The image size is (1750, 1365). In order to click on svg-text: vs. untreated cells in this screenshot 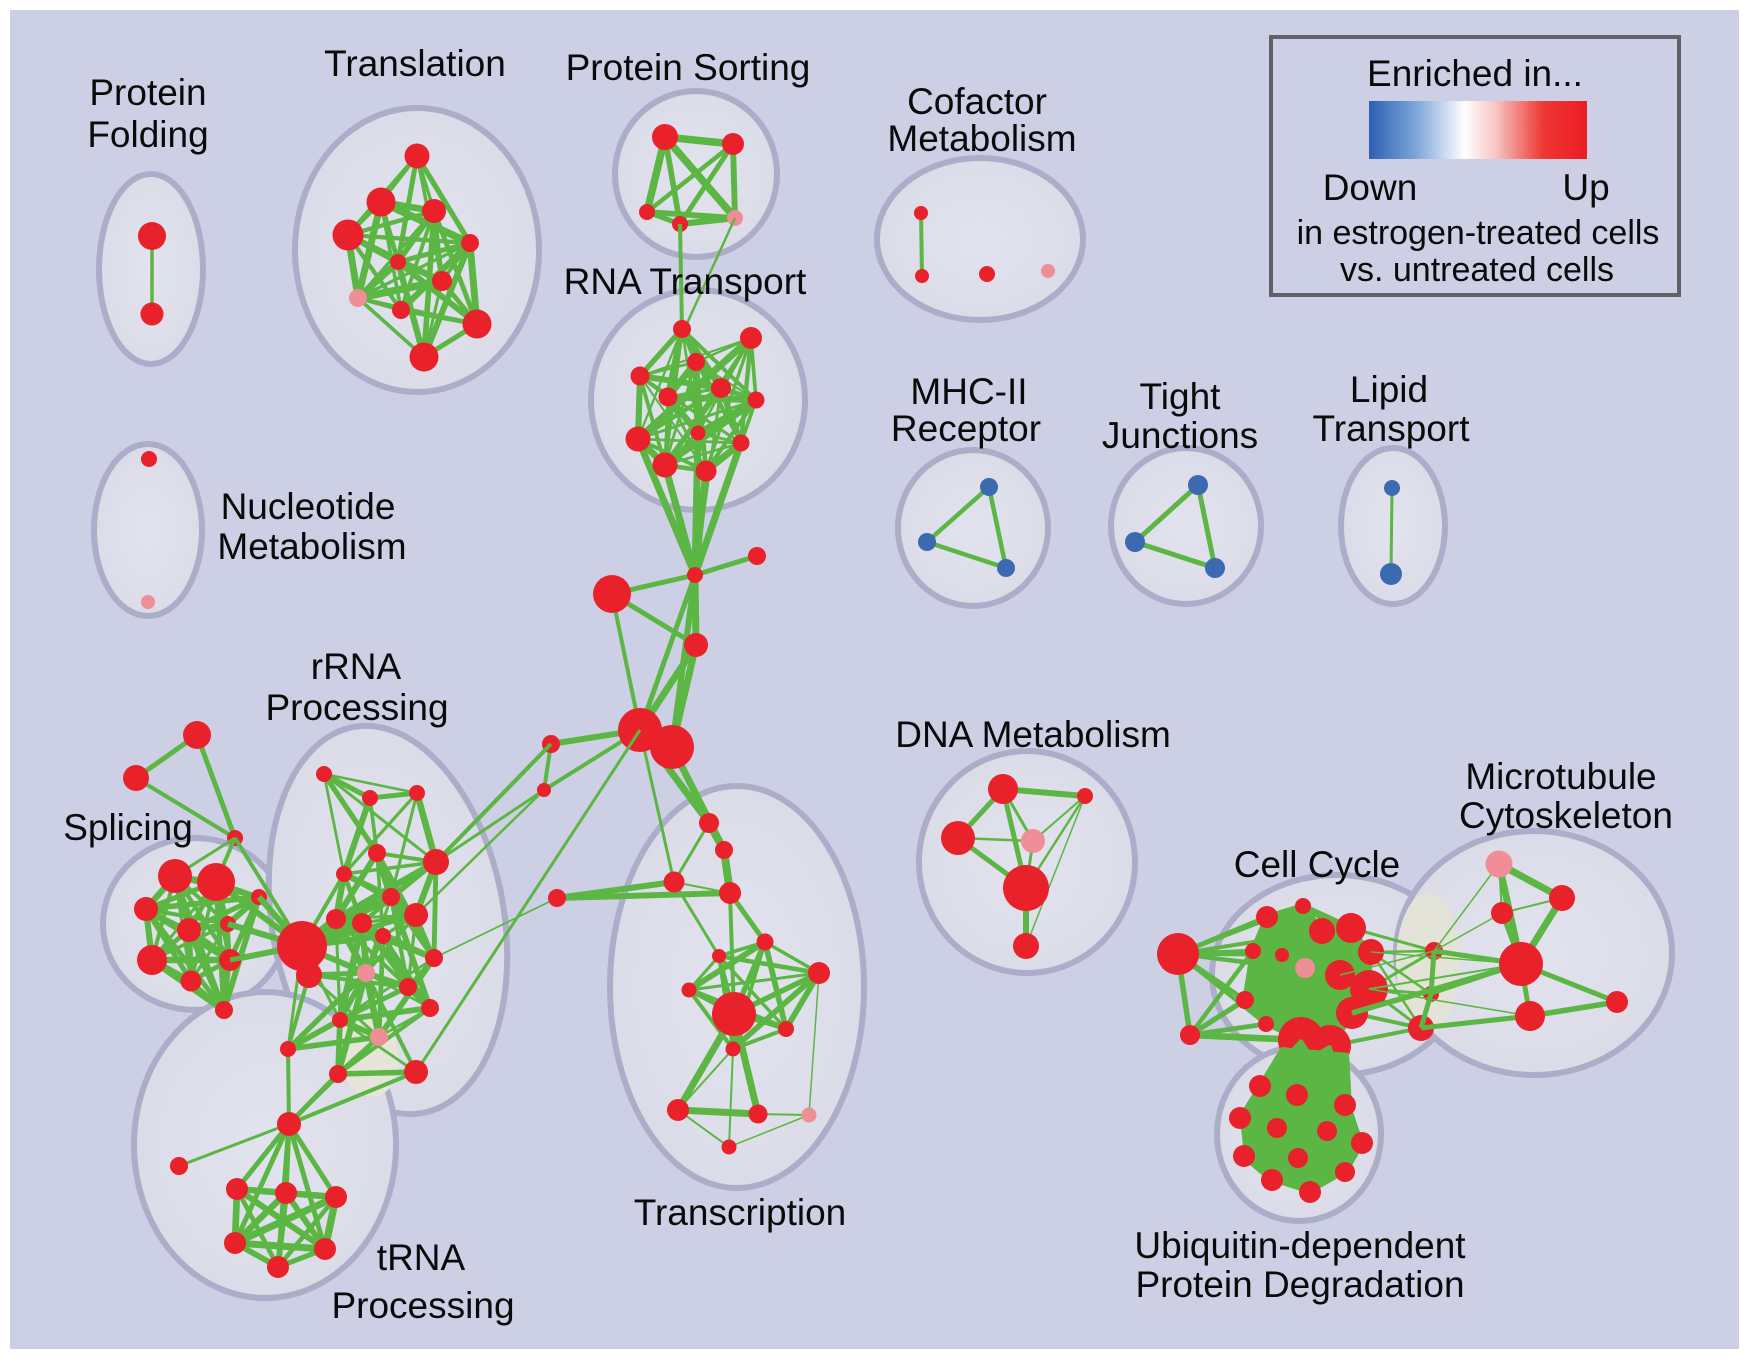, I will do `click(1477, 270)`.